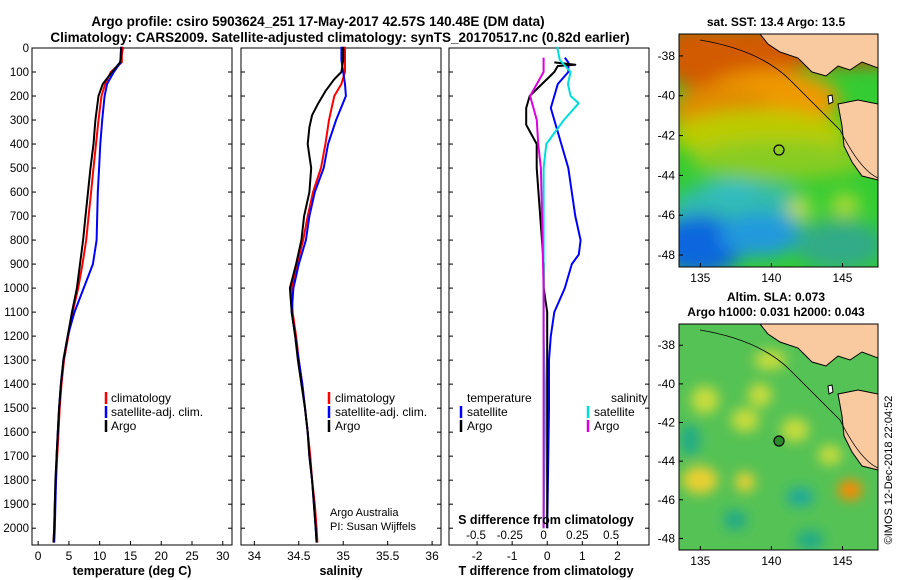 This screenshot has height=580, width=900. I want to click on y-tick-label: 1000, so click(16, 289).